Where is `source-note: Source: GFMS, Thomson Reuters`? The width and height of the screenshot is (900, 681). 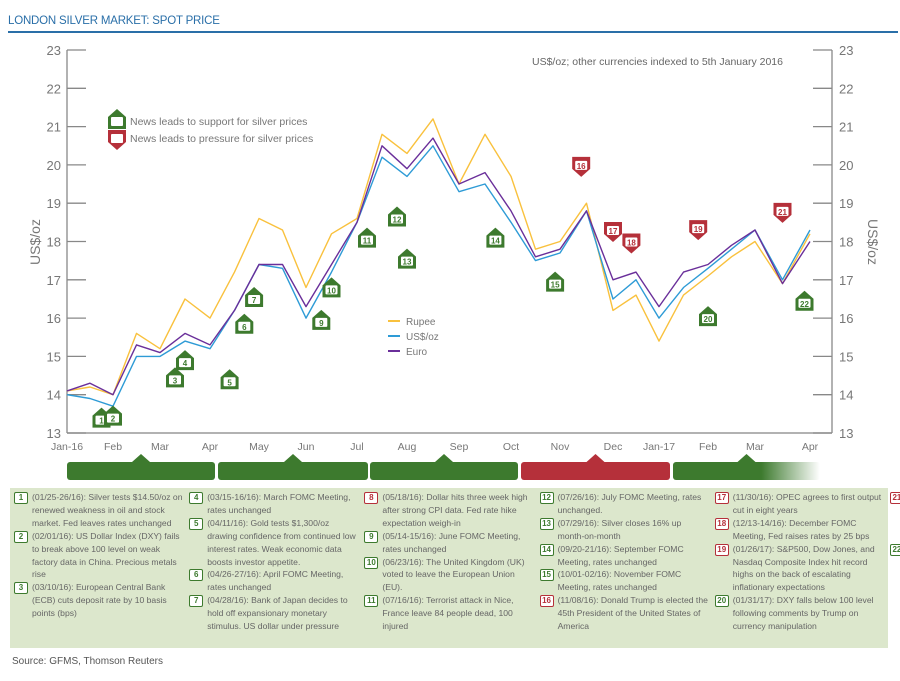
source-note: Source: GFMS, Thomson Reuters is located at coordinates (87, 661).